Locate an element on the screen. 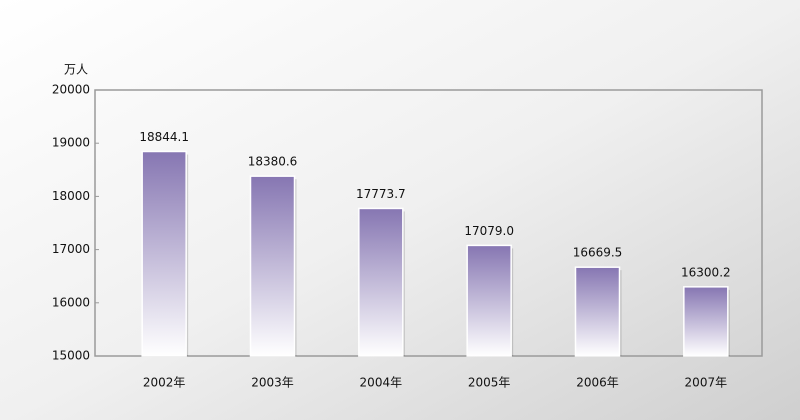  x-tick-label: 2007年 is located at coordinates (706, 383).